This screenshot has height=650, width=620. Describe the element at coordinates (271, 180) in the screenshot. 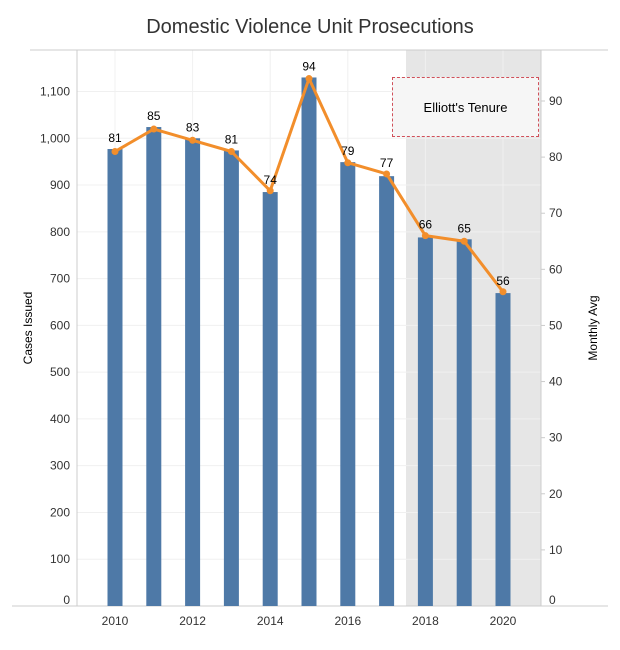

I see `data-label: 74` at that location.